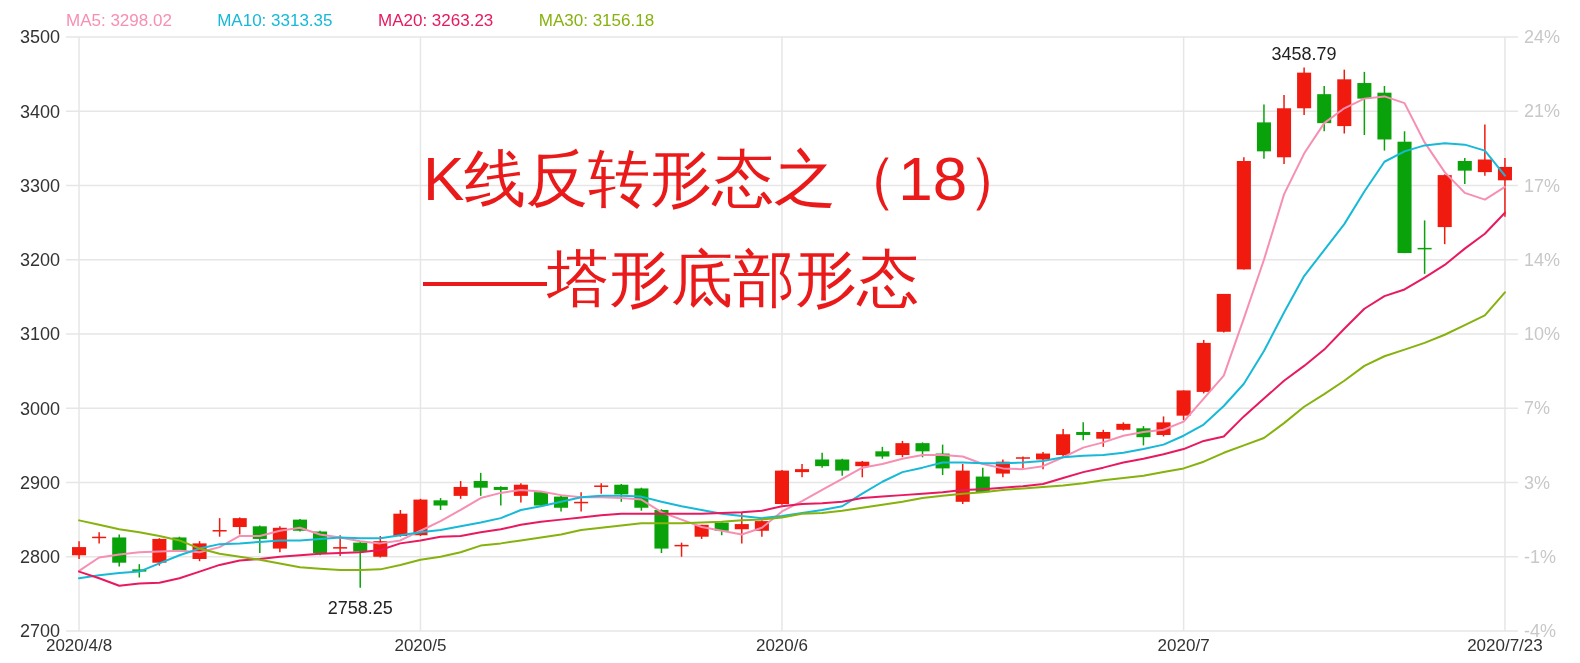 This screenshot has height=663, width=1580. What do you see at coordinates (596, 20) in the screenshot?
I see `text: MA30: 3156.18` at bounding box center [596, 20].